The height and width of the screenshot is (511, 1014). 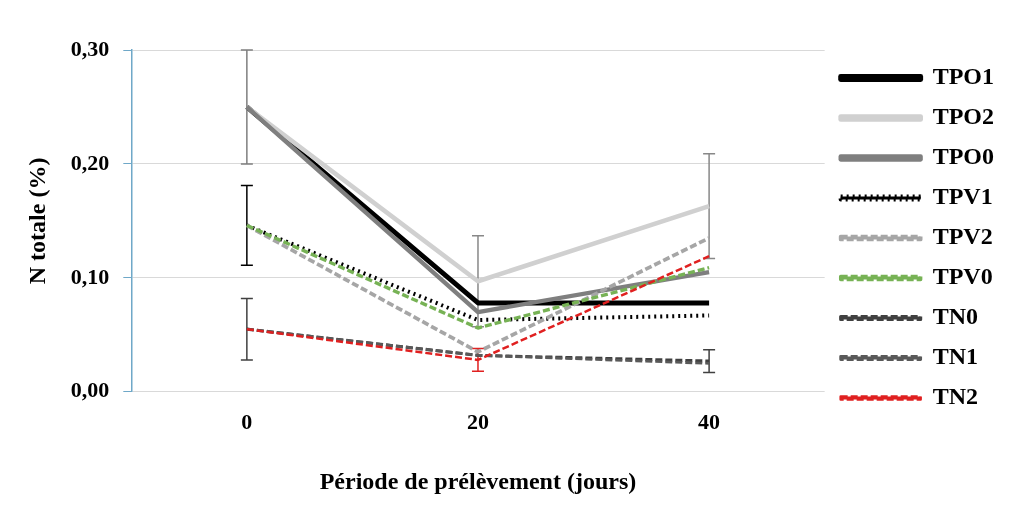 I want to click on legend-label: TN0, so click(x=955, y=316).